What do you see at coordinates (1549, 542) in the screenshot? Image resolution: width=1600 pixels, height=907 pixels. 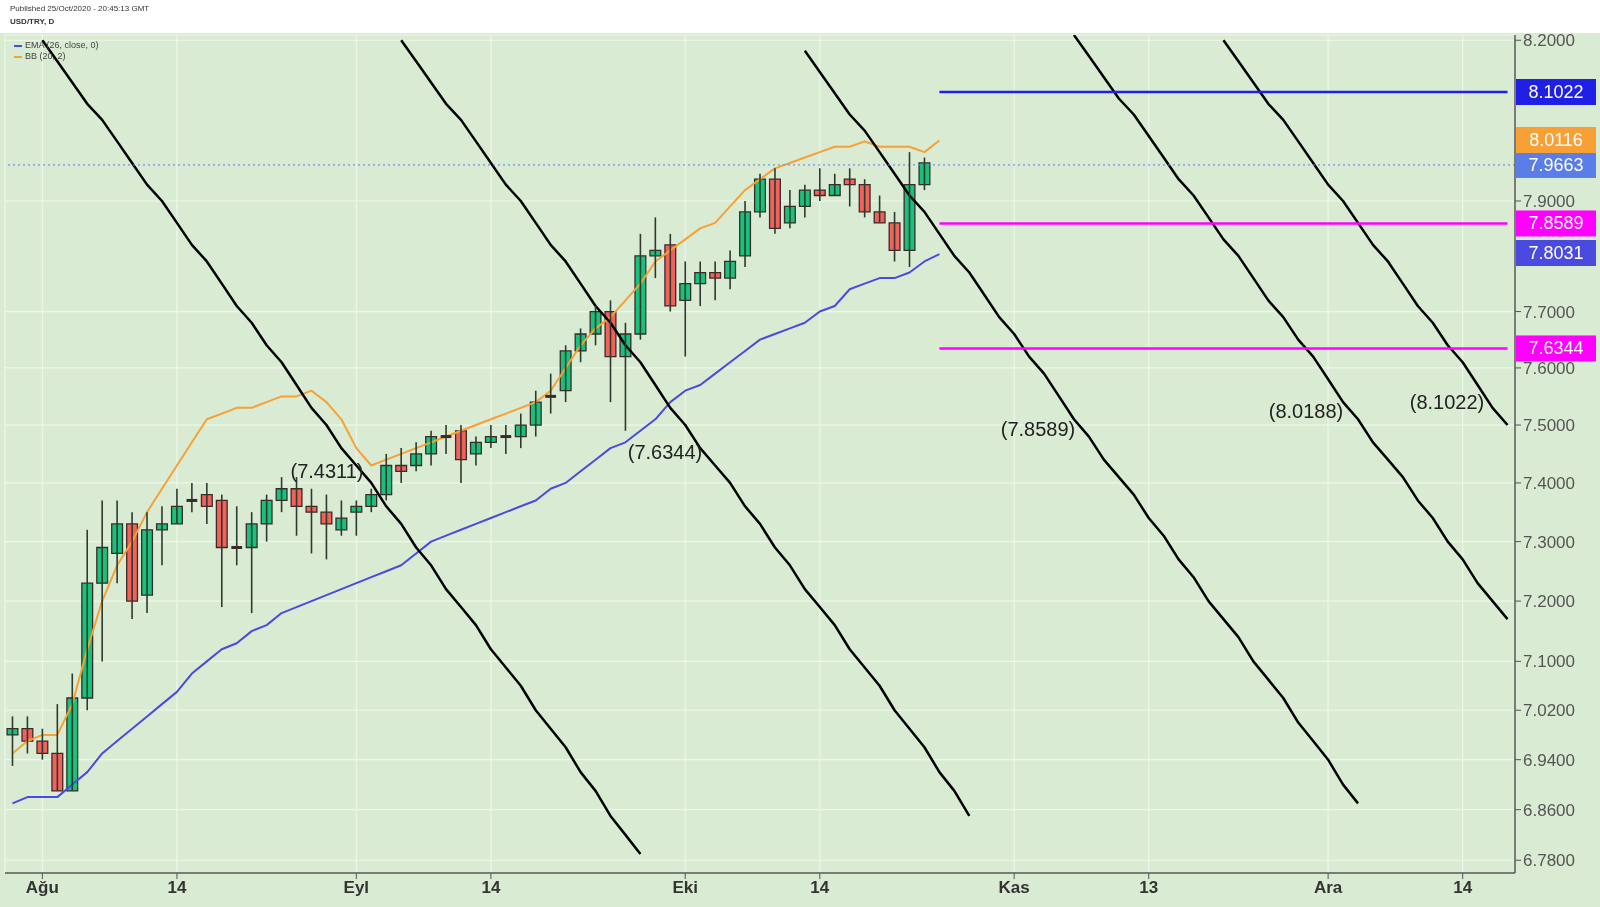 I see `y-tick-label: 7.3000` at bounding box center [1549, 542].